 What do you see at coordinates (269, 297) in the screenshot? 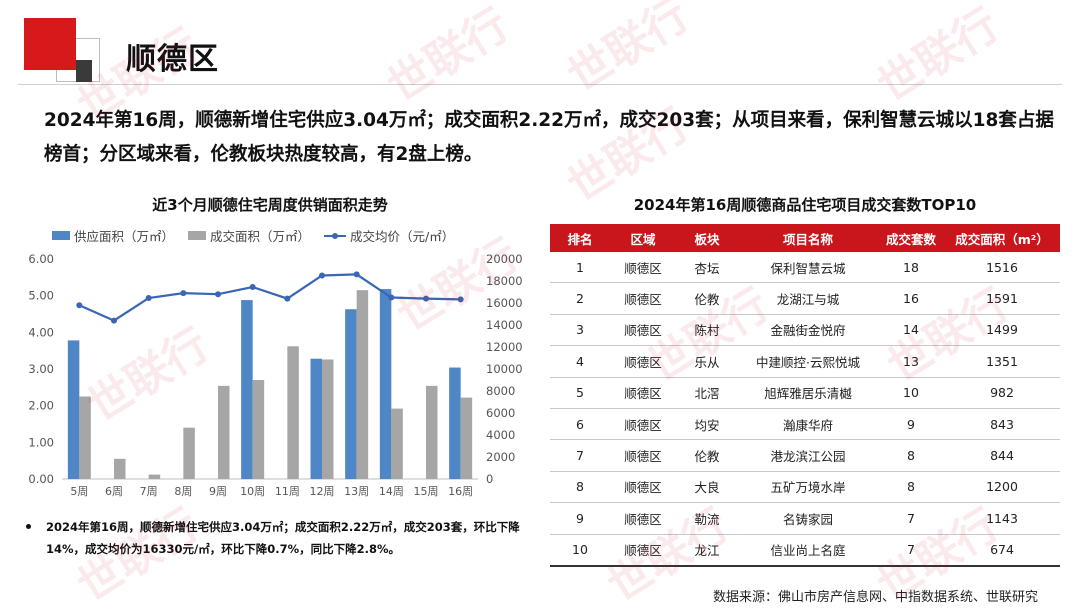
I see `price-line` at bounding box center [269, 297].